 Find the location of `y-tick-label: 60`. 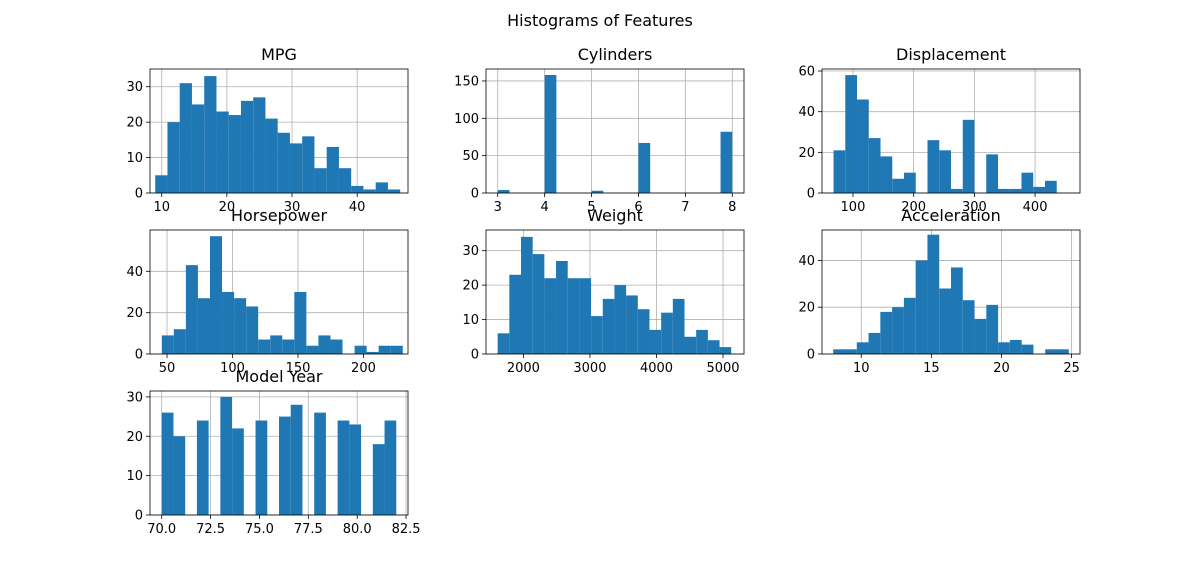

y-tick-label: 60 is located at coordinates (806, 72).